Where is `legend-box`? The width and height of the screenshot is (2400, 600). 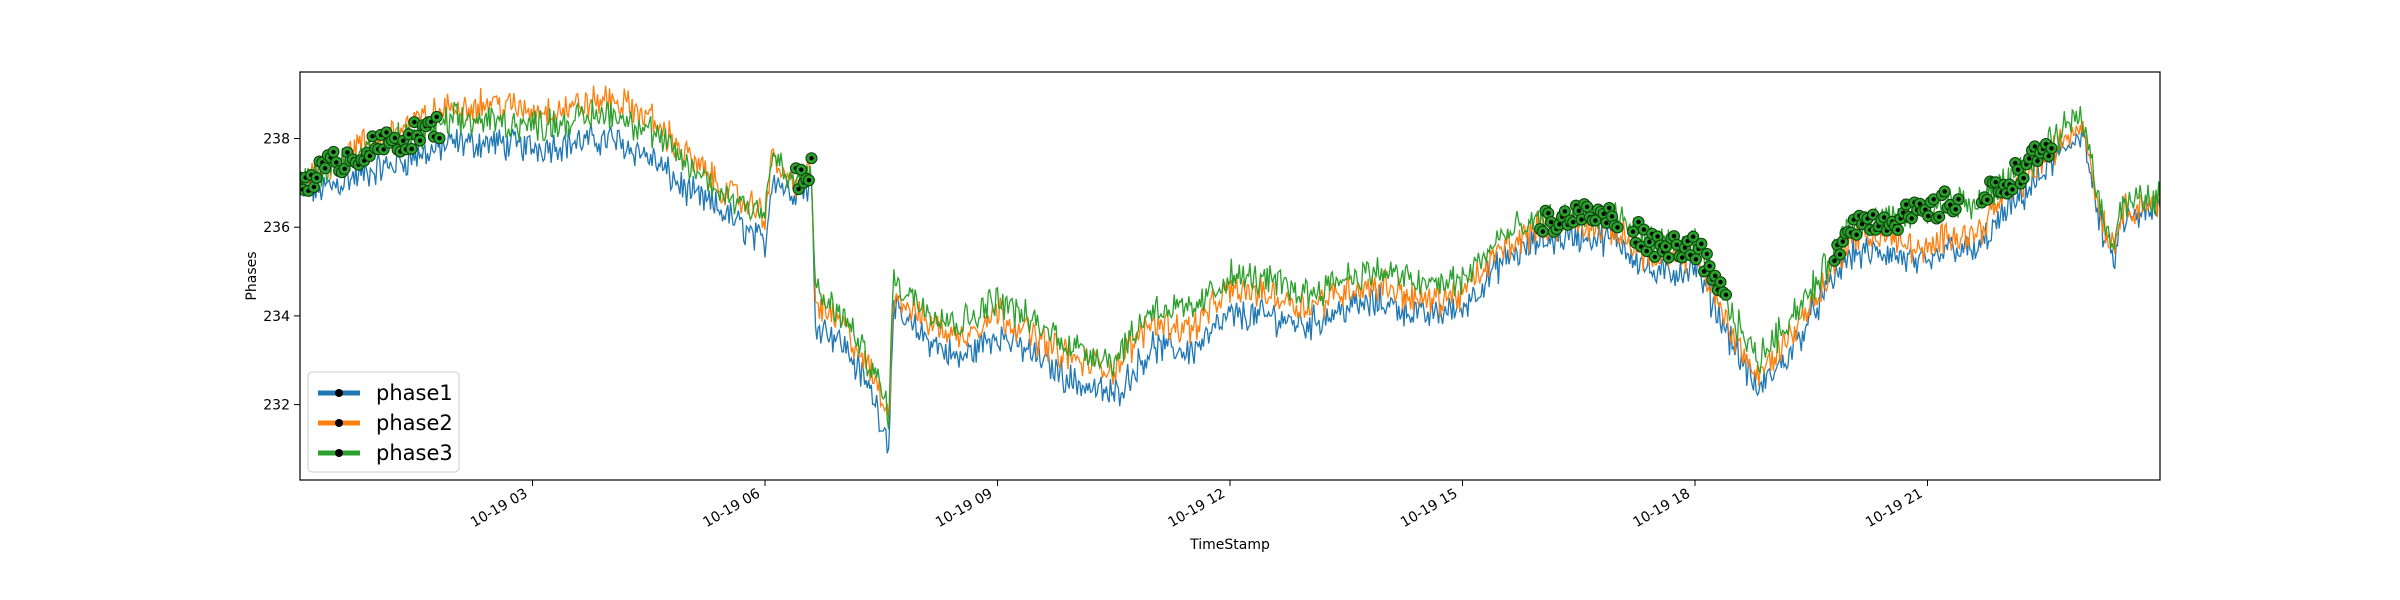 legend-box is located at coordinates (383, 422).